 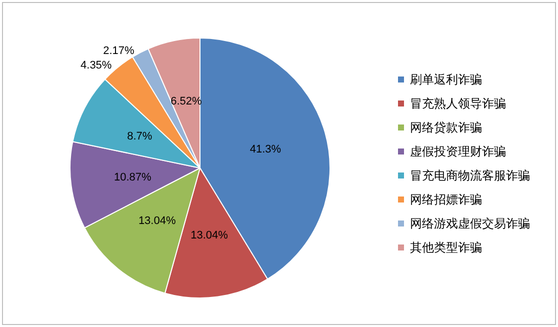 What do you see at coordinates (470, 175) in the screenshot?
I see `legend-label: 冒充电商物流客服诈骗` at bounding box center [470, 175].